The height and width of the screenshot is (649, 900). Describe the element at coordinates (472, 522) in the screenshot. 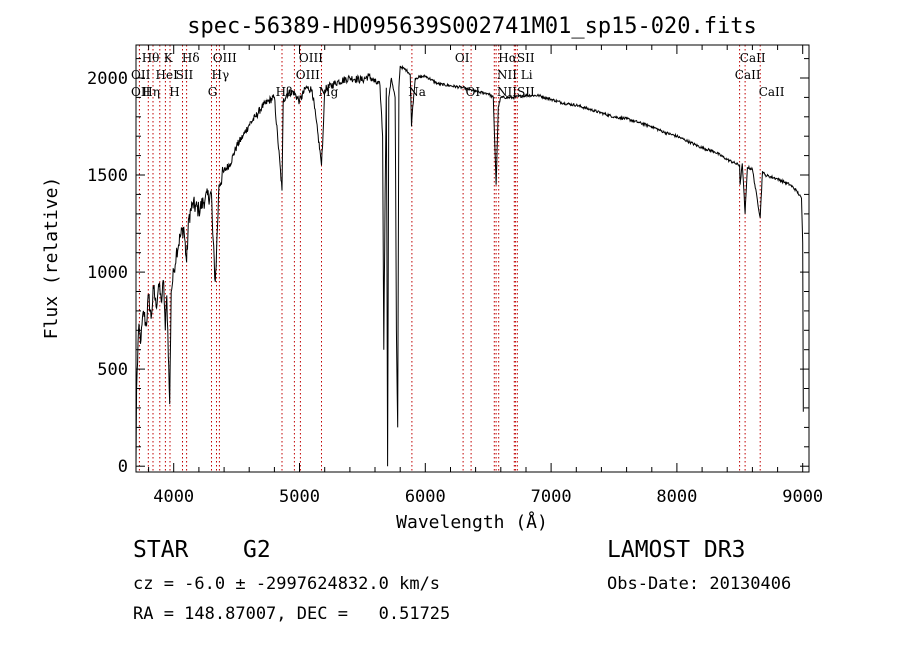

I see `x-axis-label: Wavelength (Å)` at that location.